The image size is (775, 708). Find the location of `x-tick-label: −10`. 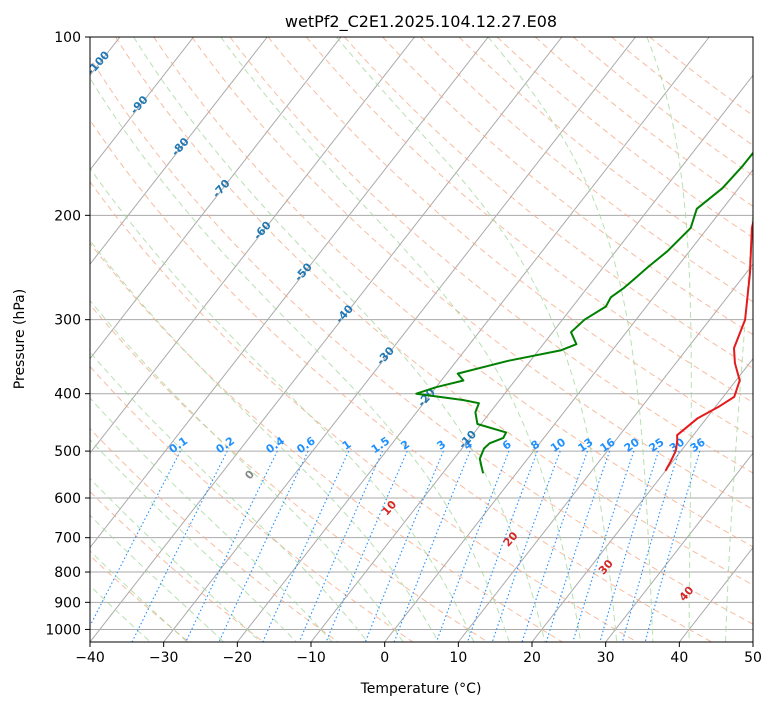

x-tick-label: −10 is located at coordinates (311, 658).